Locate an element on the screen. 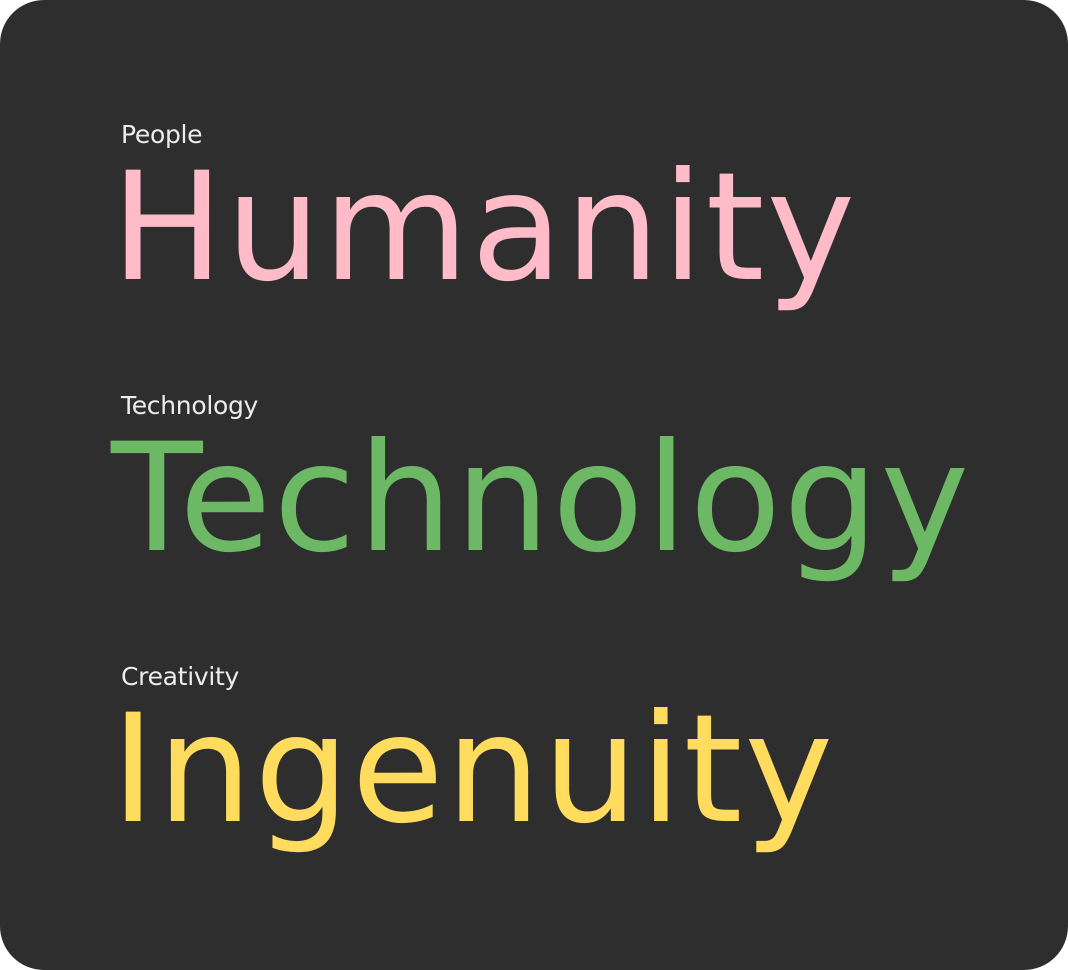 This screenshot has width=1068, height=970. category-label-creativity: Creativity is located at coordinates (180, 676).